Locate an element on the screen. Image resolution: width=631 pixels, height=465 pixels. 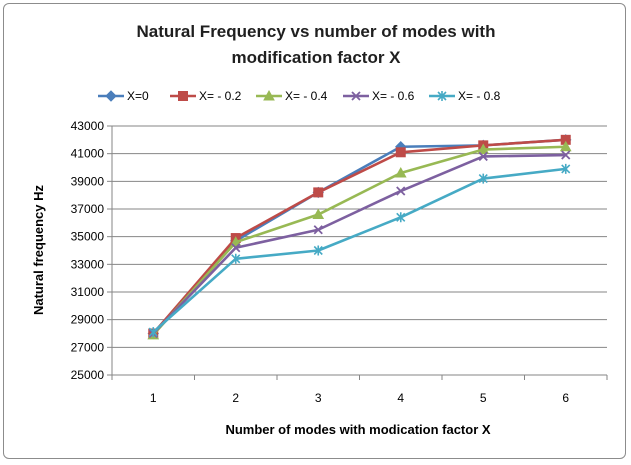
legend-item: X= - 0.4 is located at coordinates (292, 96).